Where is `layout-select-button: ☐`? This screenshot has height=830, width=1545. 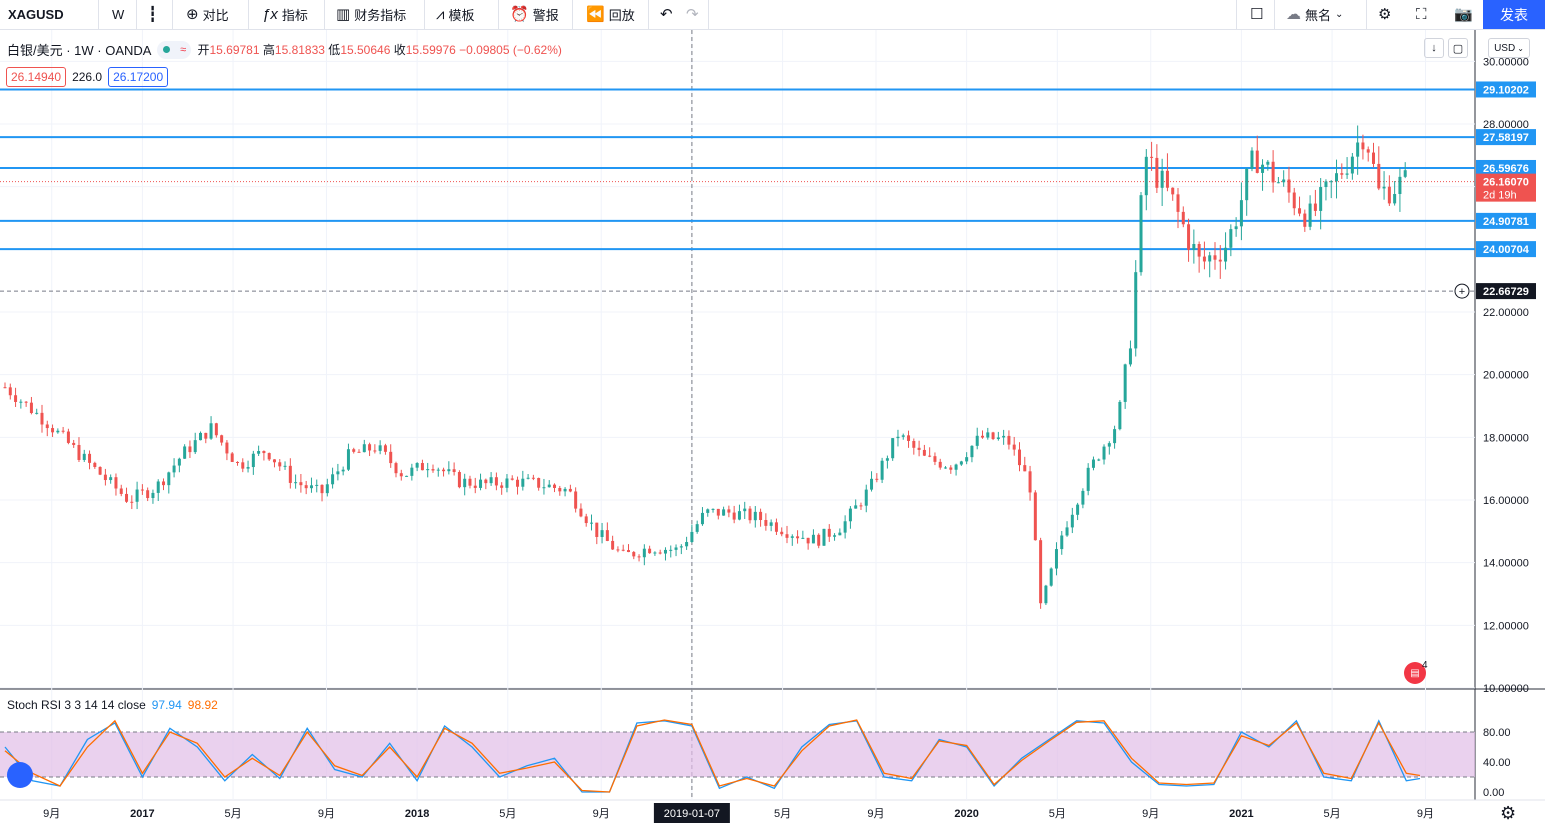
layout-select-button: ☐ is located at coordinates (1256, 14).